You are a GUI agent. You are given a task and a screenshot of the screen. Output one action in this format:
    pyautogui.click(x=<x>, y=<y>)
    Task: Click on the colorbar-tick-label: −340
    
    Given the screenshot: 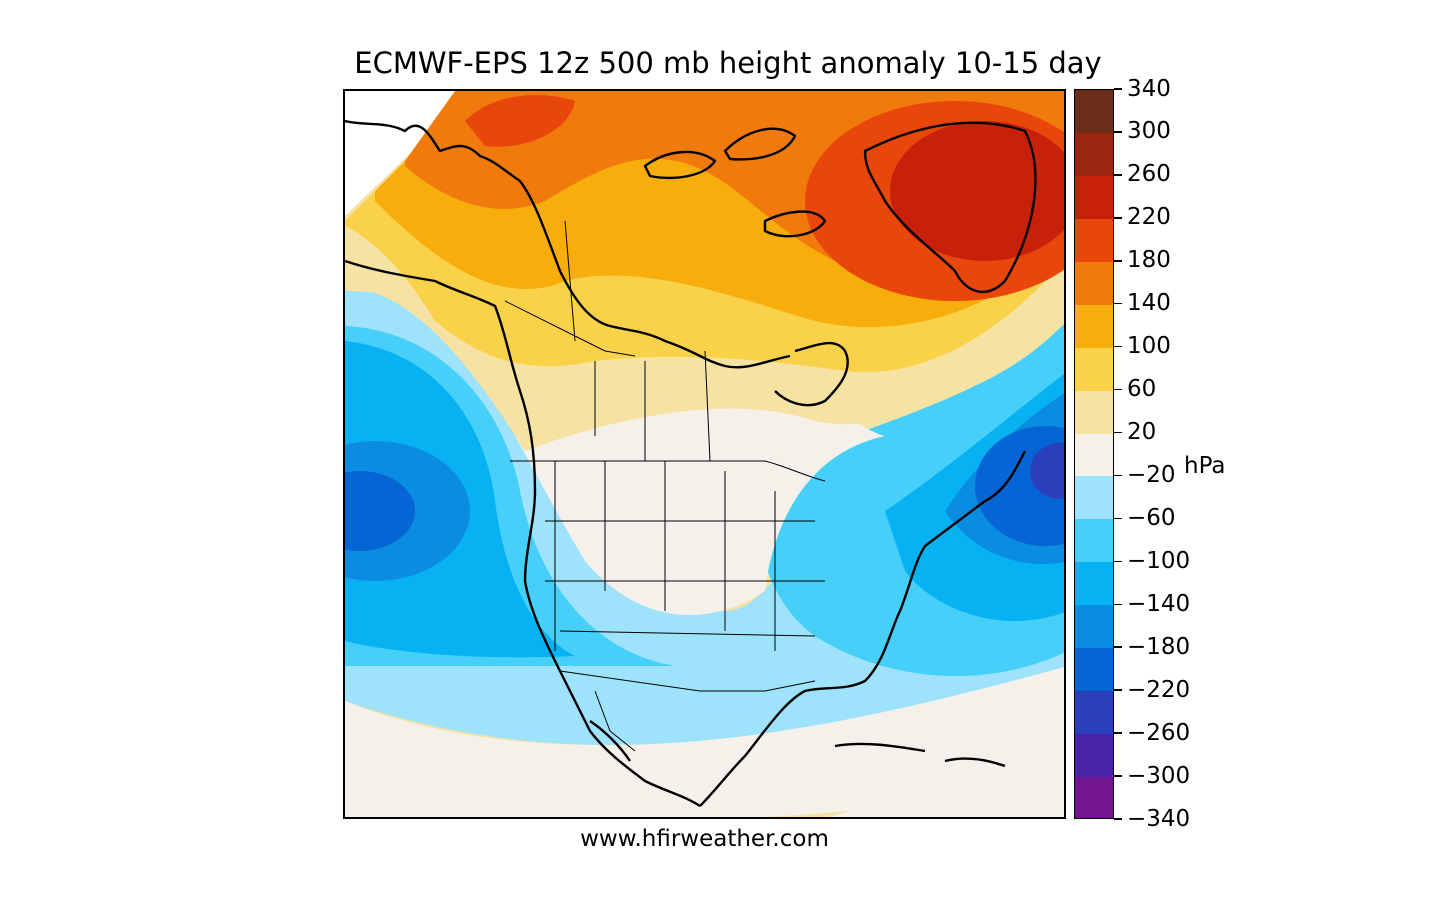 What is the action you would take?
    pyautogui.click(x=1159, y=818)
    